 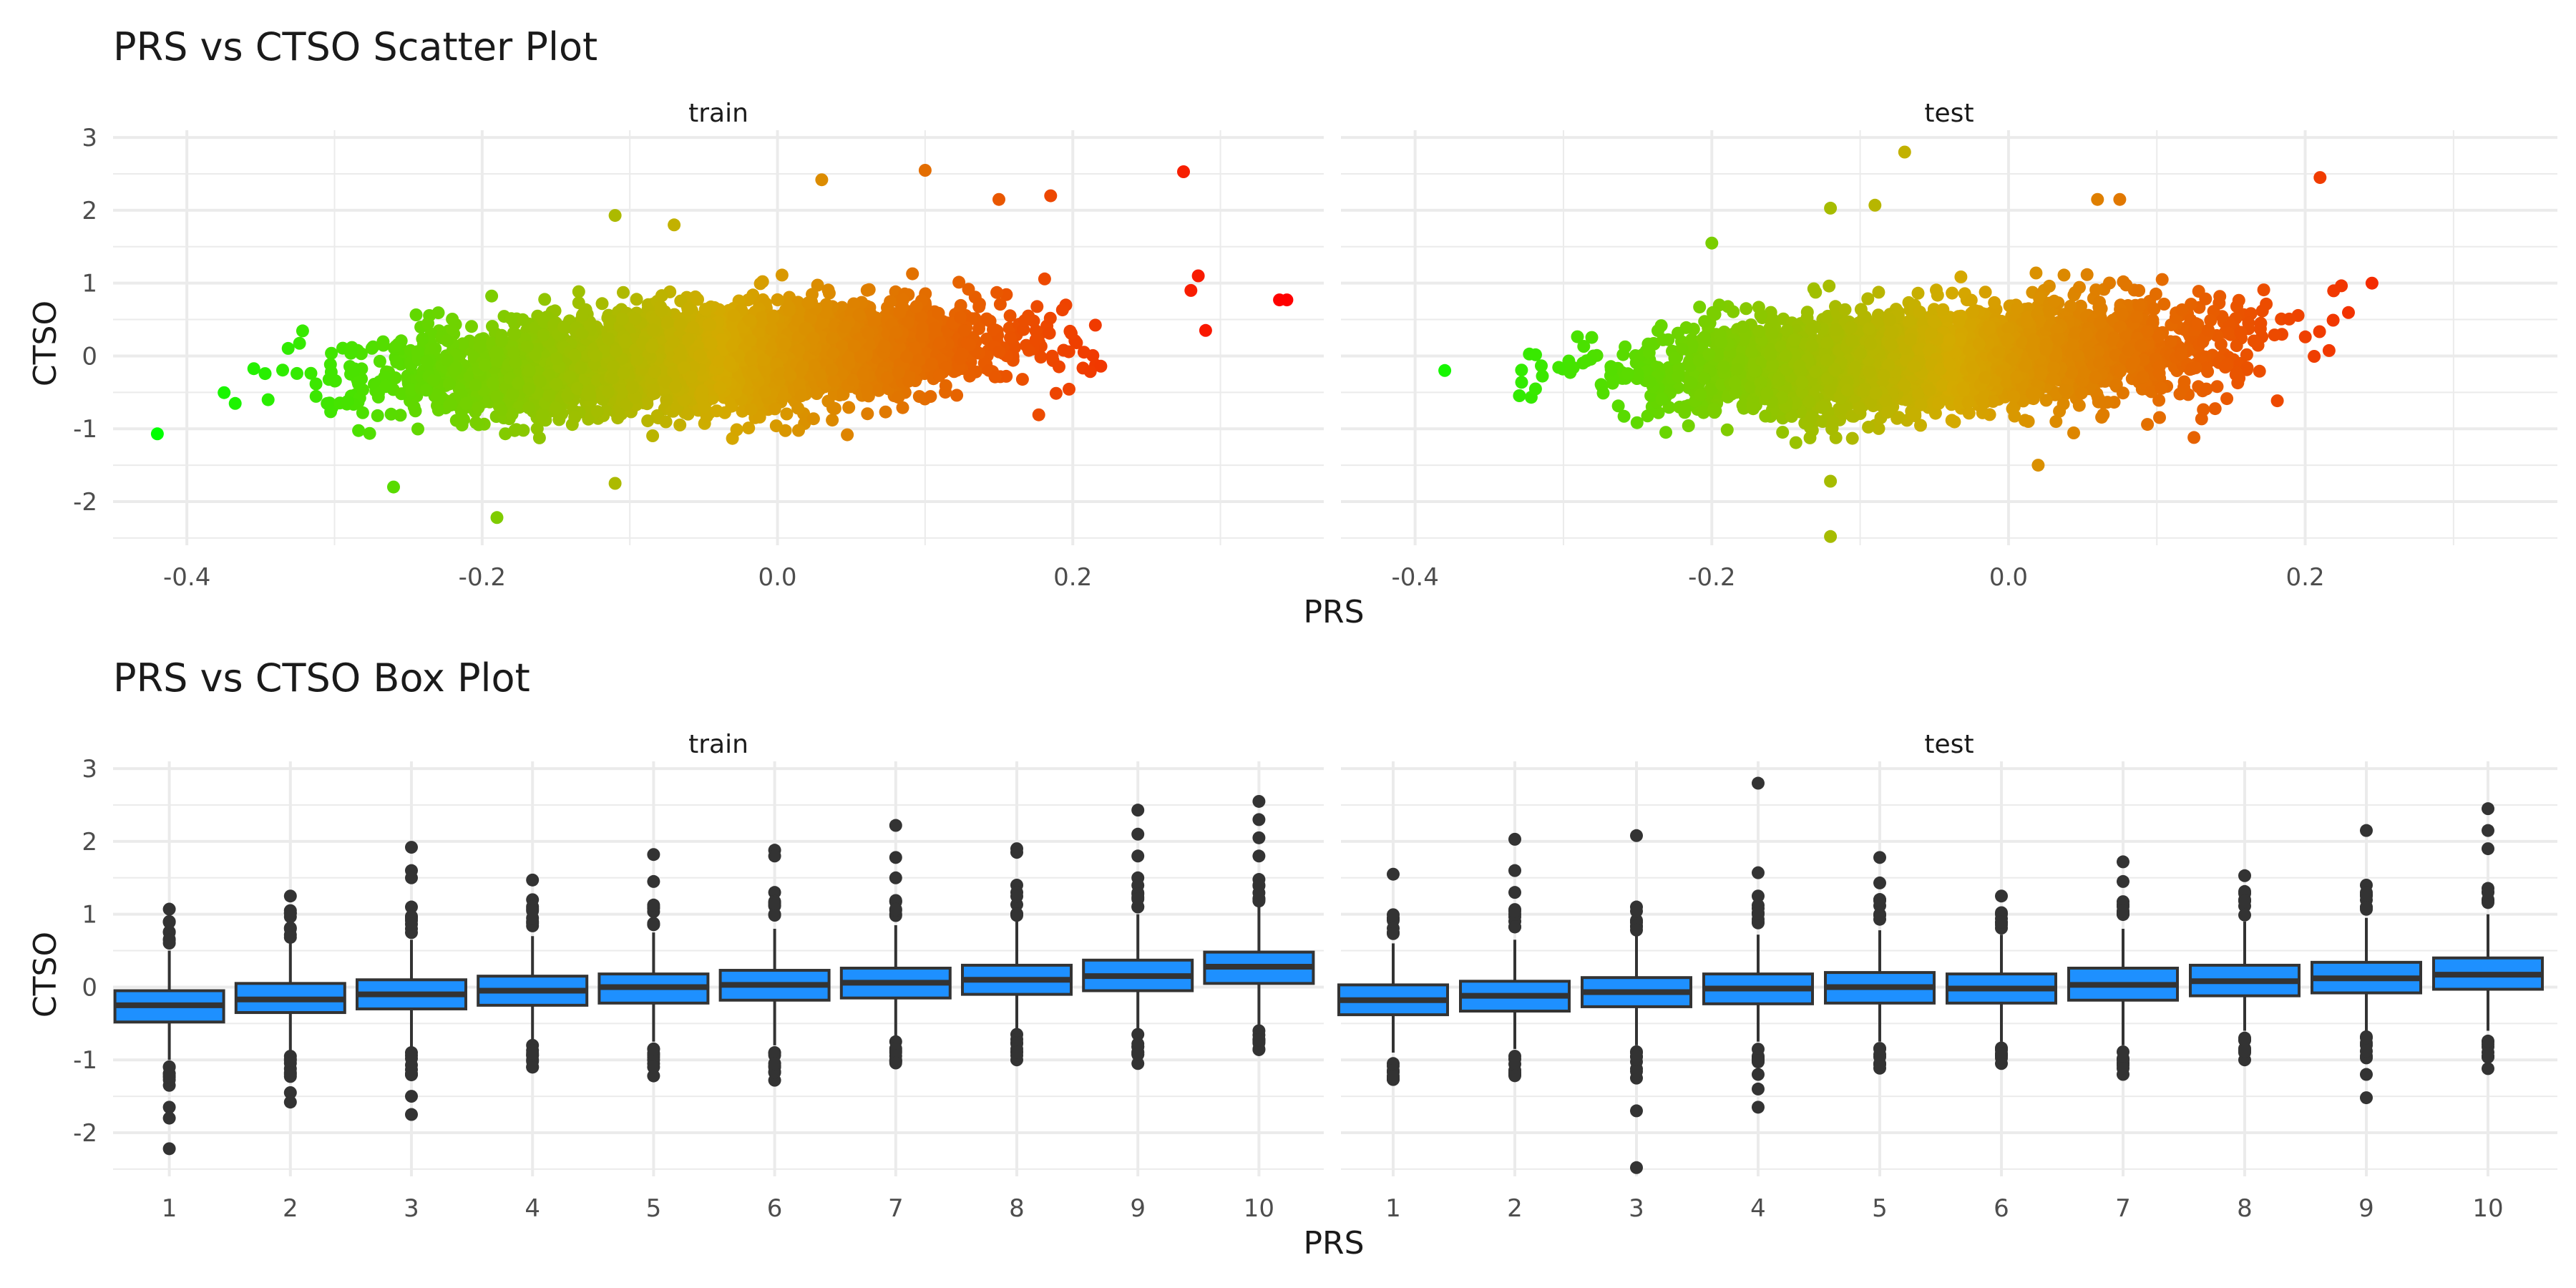 I want to click on scatter-facet-label-test: test, so click(x=1949, y=113).